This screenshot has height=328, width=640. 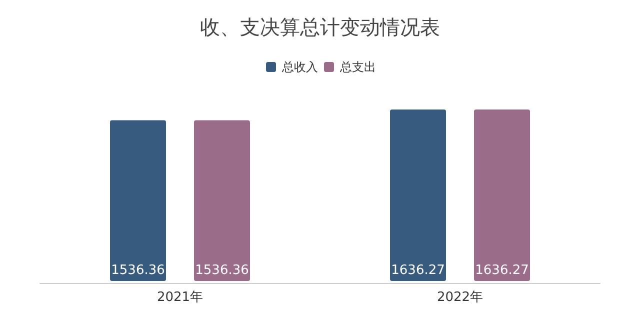 What do you see at coordinates (299, 67) in the screenshot?
I see `legend-label: 总收入` at bounding box center [299, 67].